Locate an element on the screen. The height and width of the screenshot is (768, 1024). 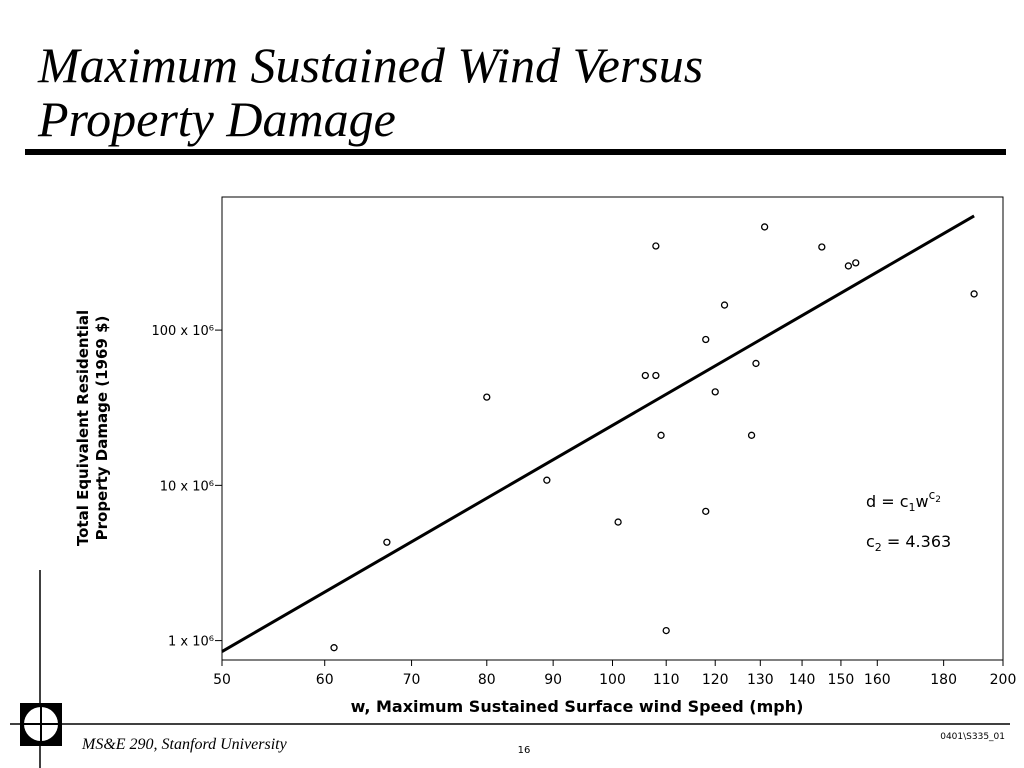
x-tick-label: 200 is located at coordinates (1003, 680).